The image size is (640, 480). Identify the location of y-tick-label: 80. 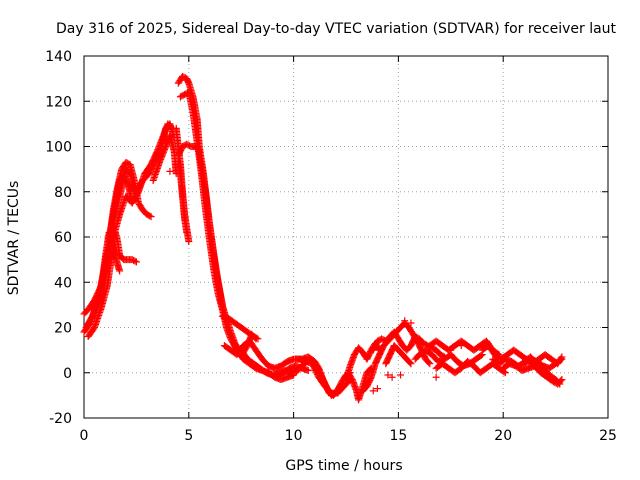
(63, 193).